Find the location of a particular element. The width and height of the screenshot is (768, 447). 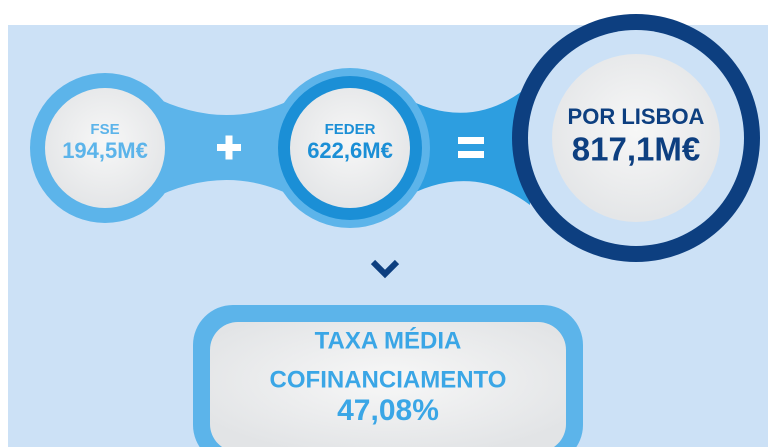

feder-circle is located at coordinates (350, 148).